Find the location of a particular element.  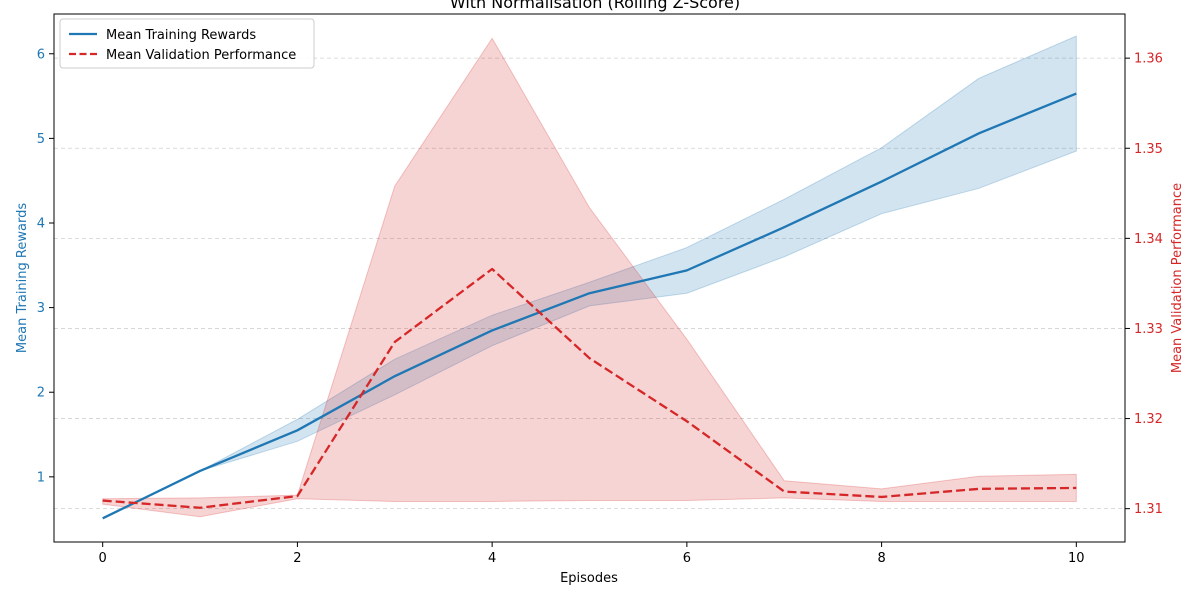

x-axis-ticks: 0 2 4 6 8 10 is located at coordinates (592, 554).